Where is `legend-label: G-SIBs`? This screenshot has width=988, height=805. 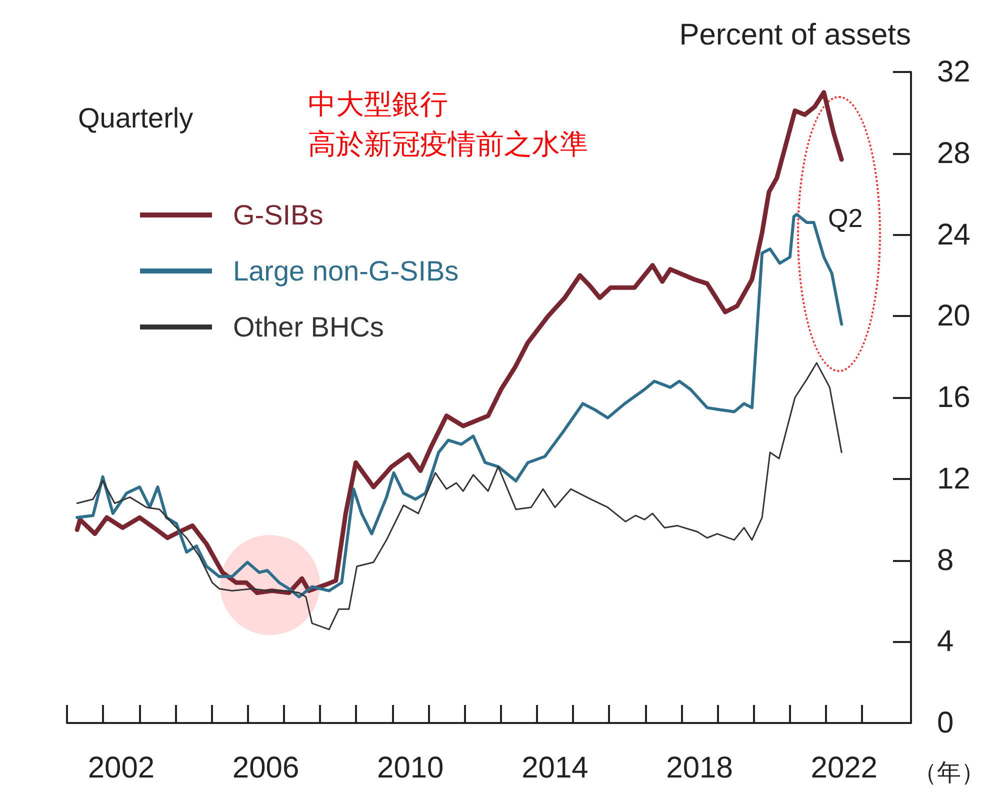 legend-label: G-SIBs is located at coordinates (278, 215).